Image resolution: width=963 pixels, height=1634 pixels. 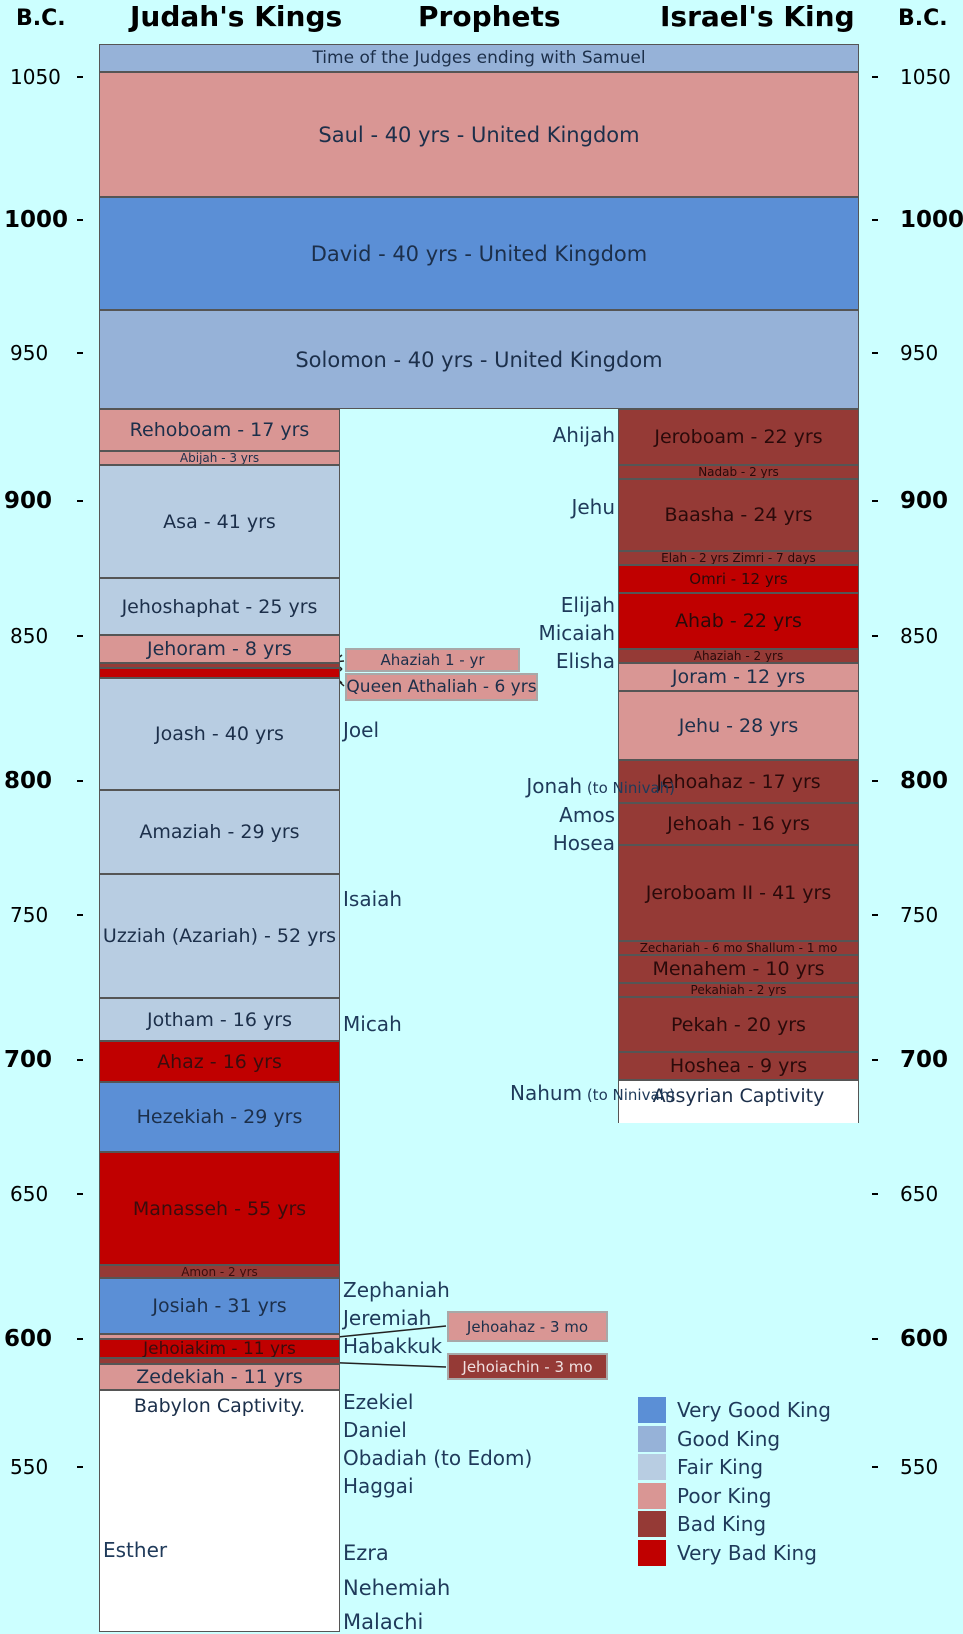 I want to click on legend-swatch-bad, so click(x=652, y=1524).